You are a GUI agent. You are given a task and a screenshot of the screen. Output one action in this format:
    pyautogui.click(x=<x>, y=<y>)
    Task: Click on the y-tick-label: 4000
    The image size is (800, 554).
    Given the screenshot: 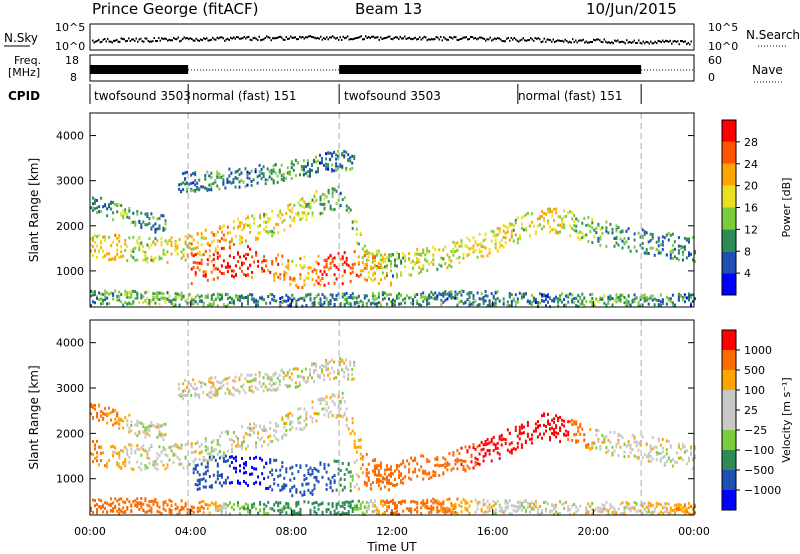 What is the action you would take?
    pyautogui.click(x=70, y=136)
    